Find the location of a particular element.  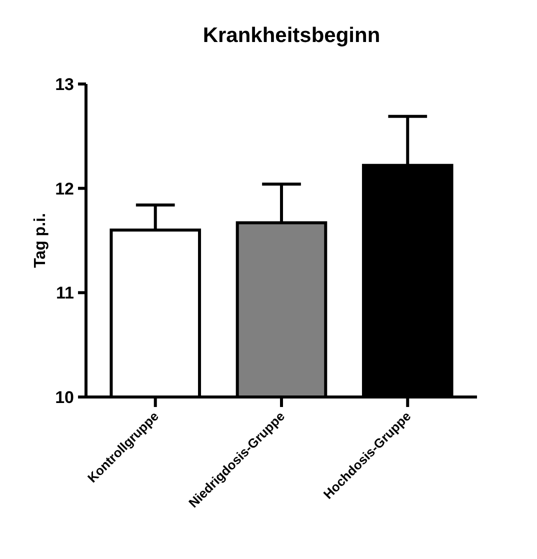

y-tick-label: 10 is located at coordinates (64, 397).